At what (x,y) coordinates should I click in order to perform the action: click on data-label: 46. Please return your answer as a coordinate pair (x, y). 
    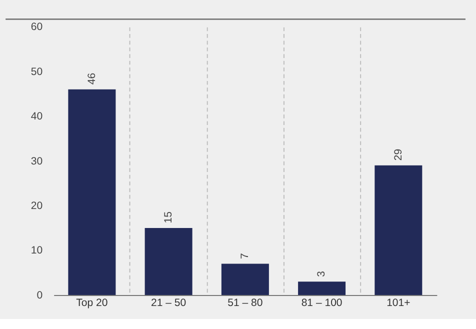
    Looking at the image, I should click on (92, 78).